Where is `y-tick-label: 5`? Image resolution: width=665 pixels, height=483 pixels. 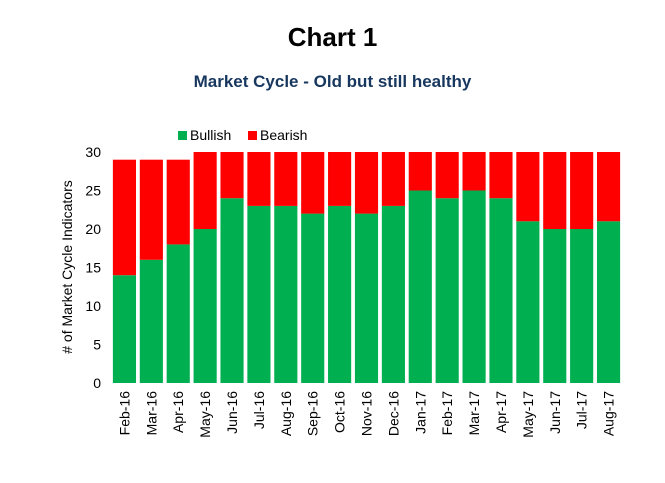 y-tick-label: 5 is located at coordinates (97, 345).